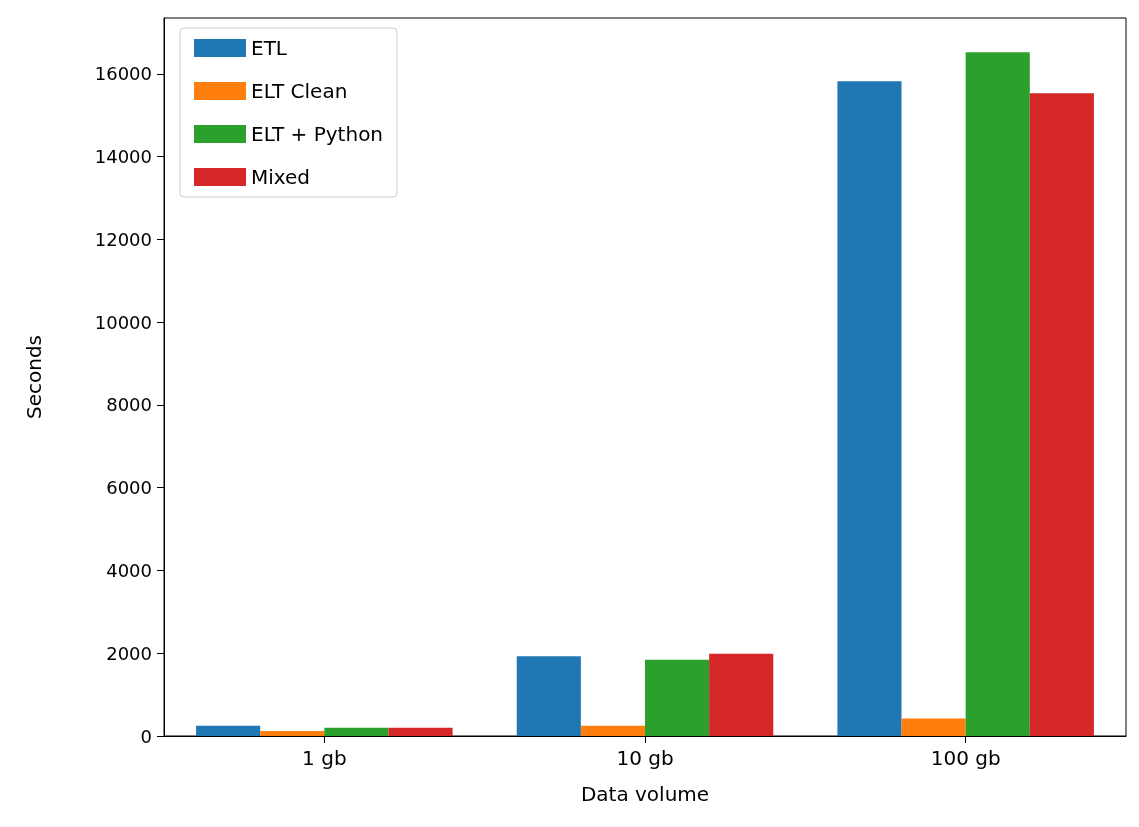 The width and height of the screenshot is (1139, 827). Describe the element at coordinates (324, 758) in the screenshot. I see `x-tick-label: 1 gb` at that location.